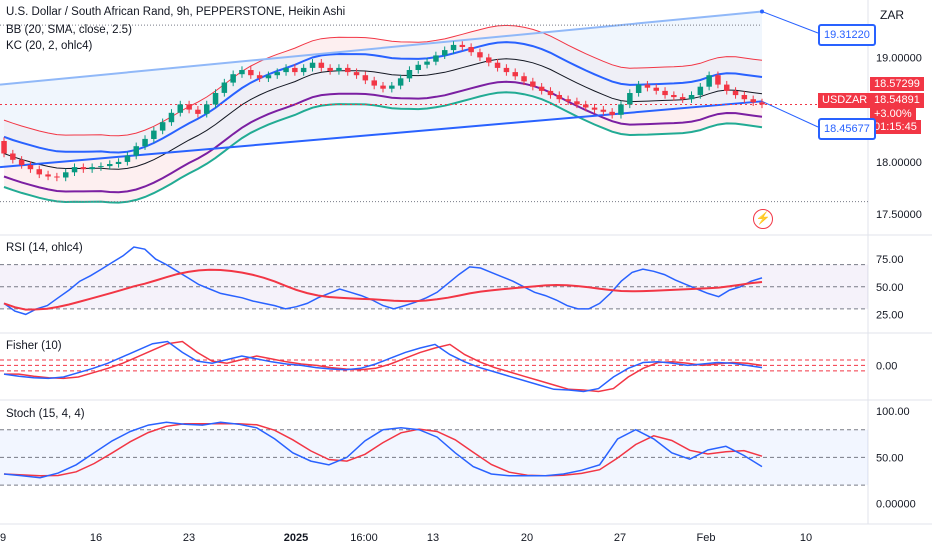 This screenshot has width=932, height=555. Describe the element at coordinates (892, 15) in the screenshot. I see `currency-label: ZAR` at that location.